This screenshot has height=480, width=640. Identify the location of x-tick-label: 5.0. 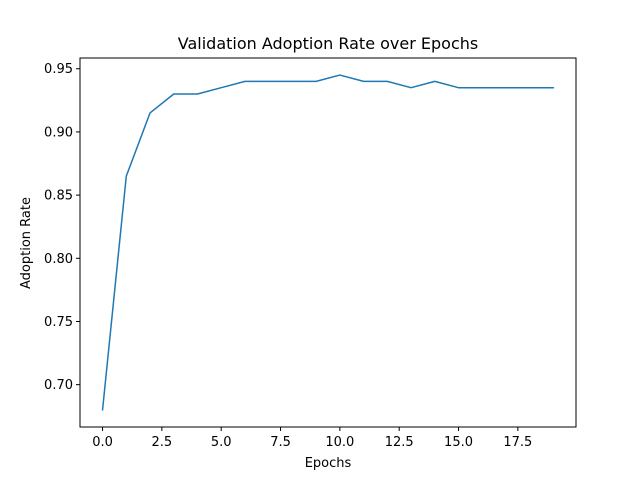
(221, 442).